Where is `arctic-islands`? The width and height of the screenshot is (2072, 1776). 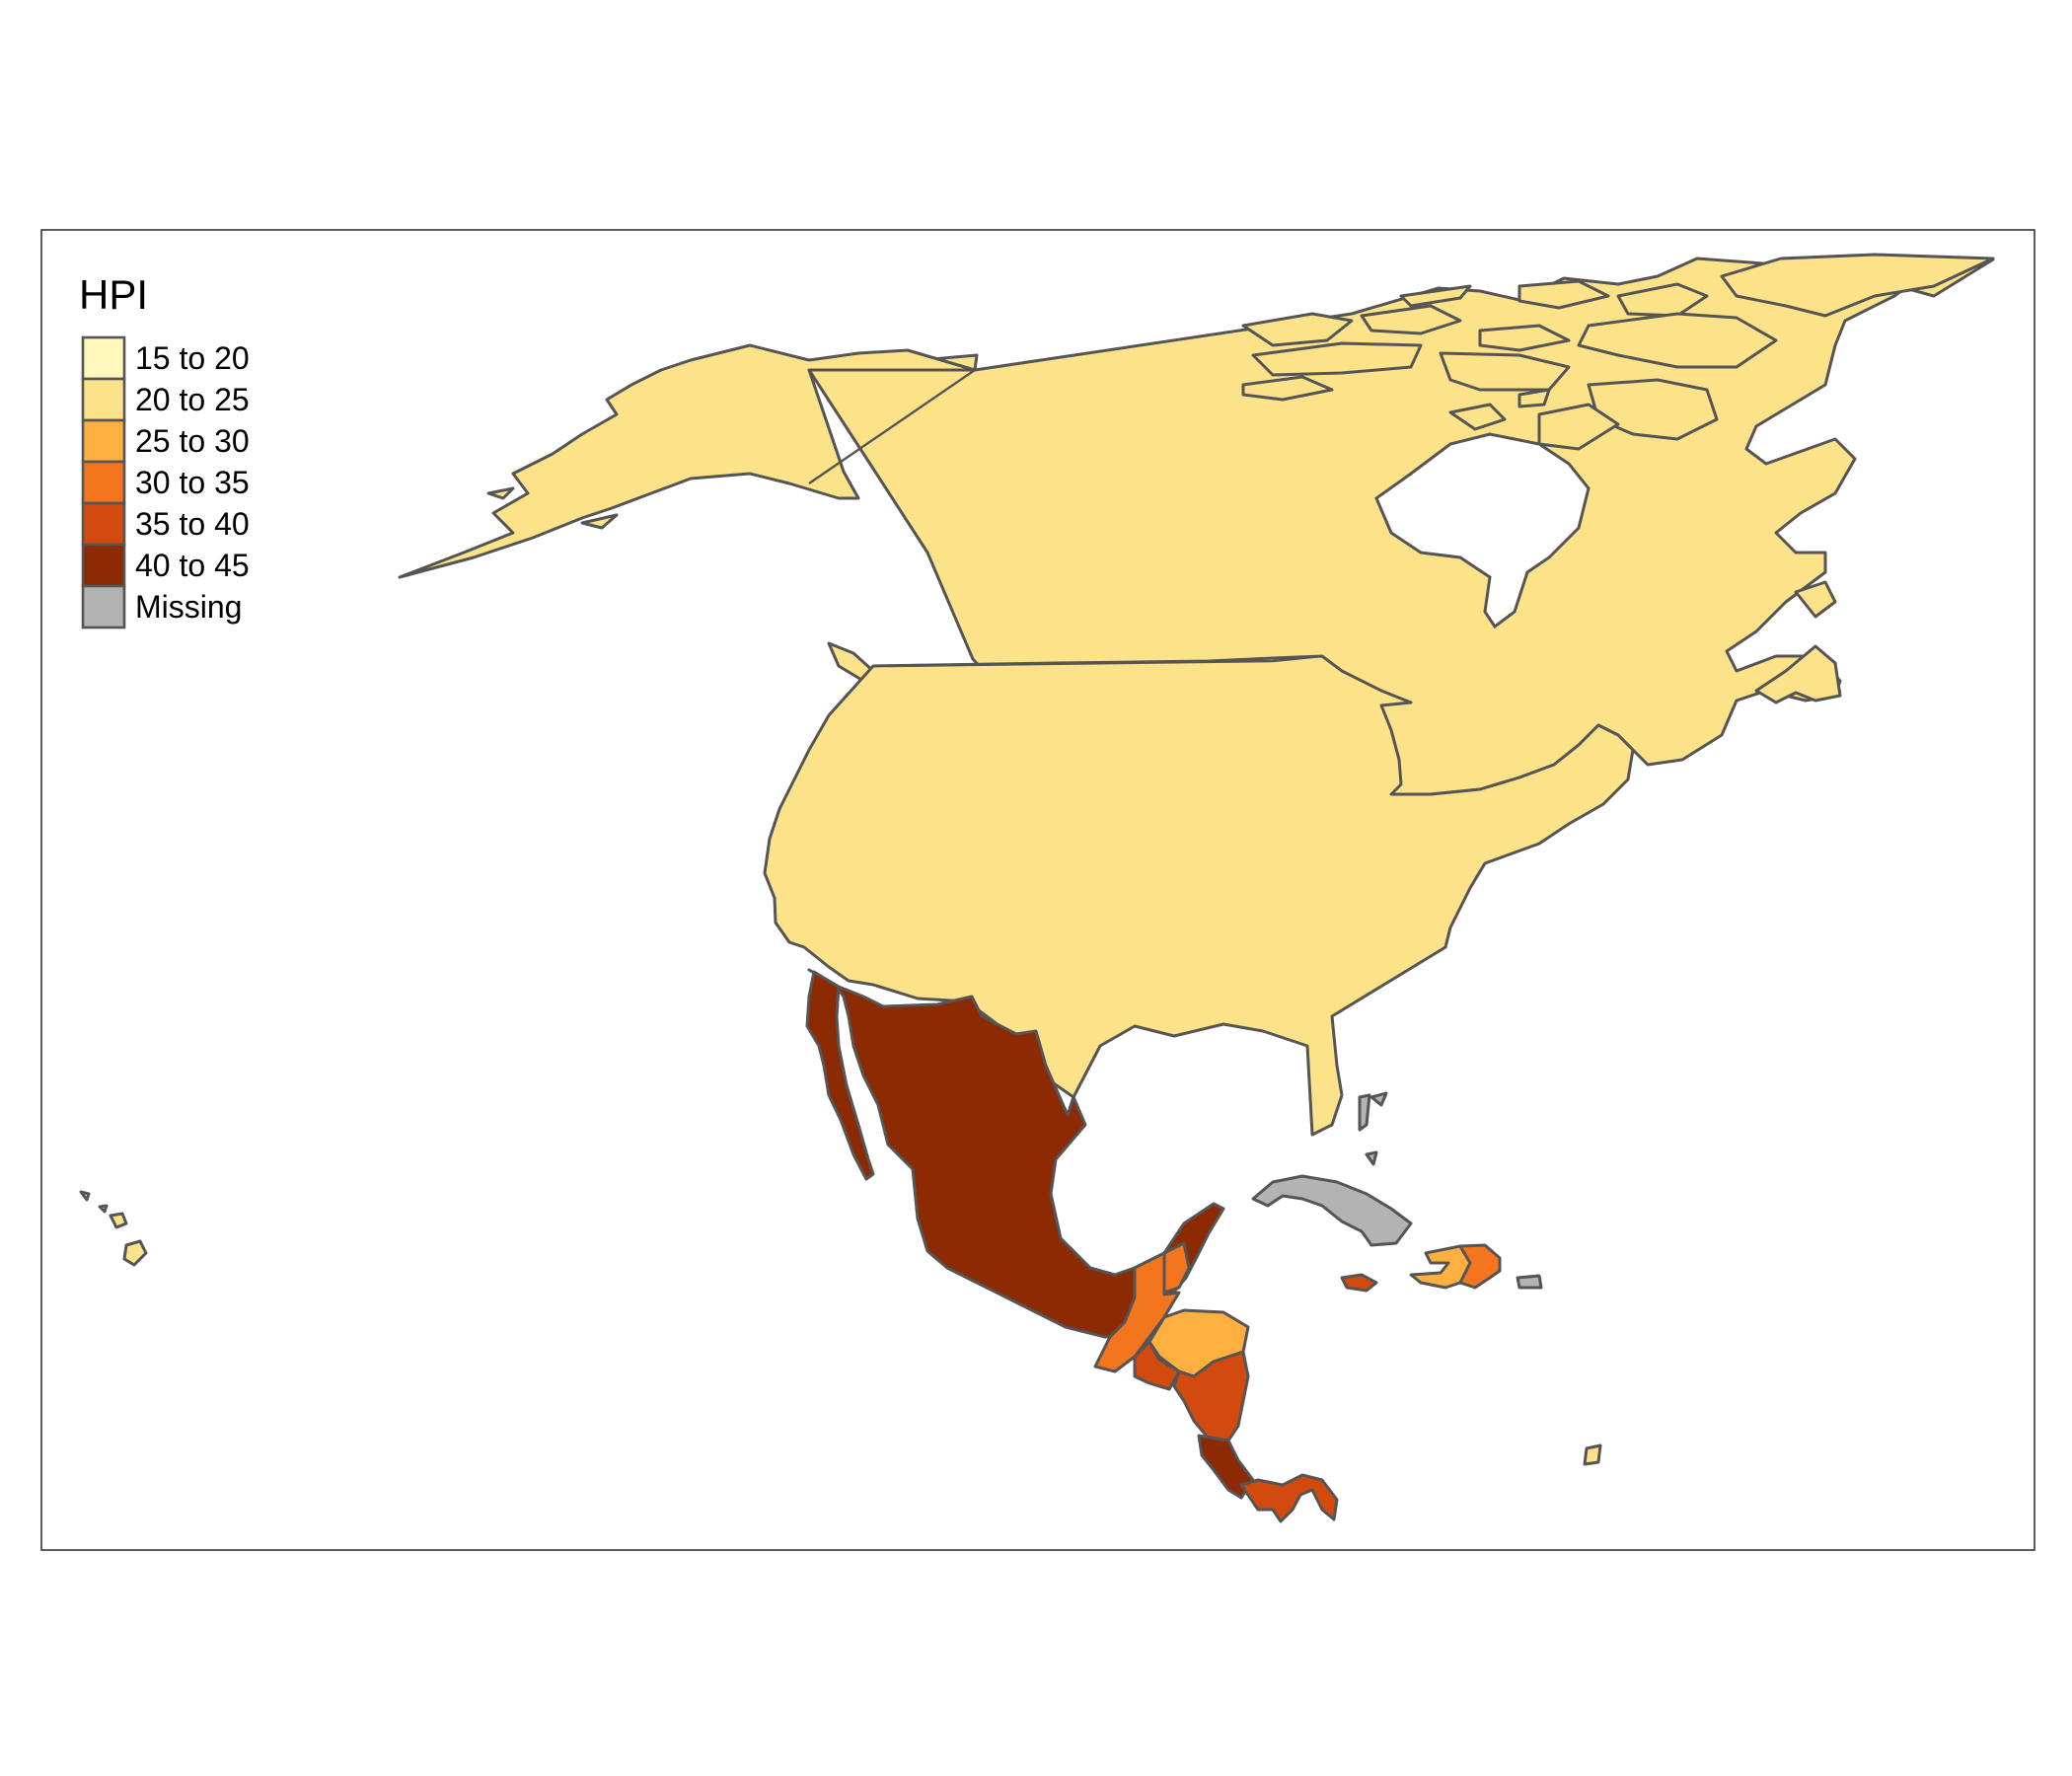
arctic-islands is located at coordinates (1618, 436).